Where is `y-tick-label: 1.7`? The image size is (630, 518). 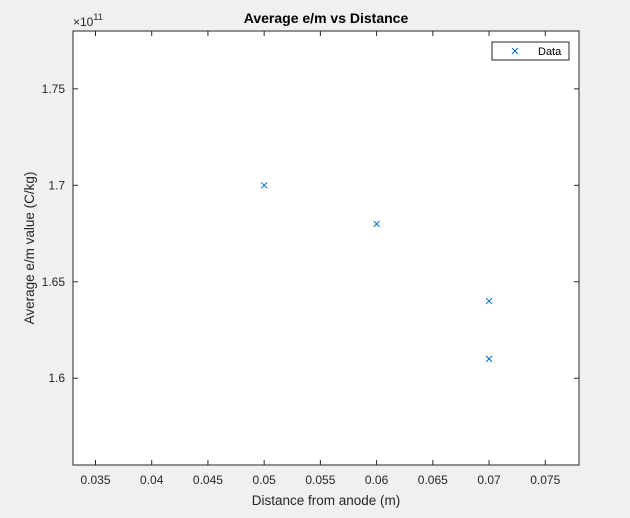
y-tick-label: 1.7 is located at coordinates (56, 185).